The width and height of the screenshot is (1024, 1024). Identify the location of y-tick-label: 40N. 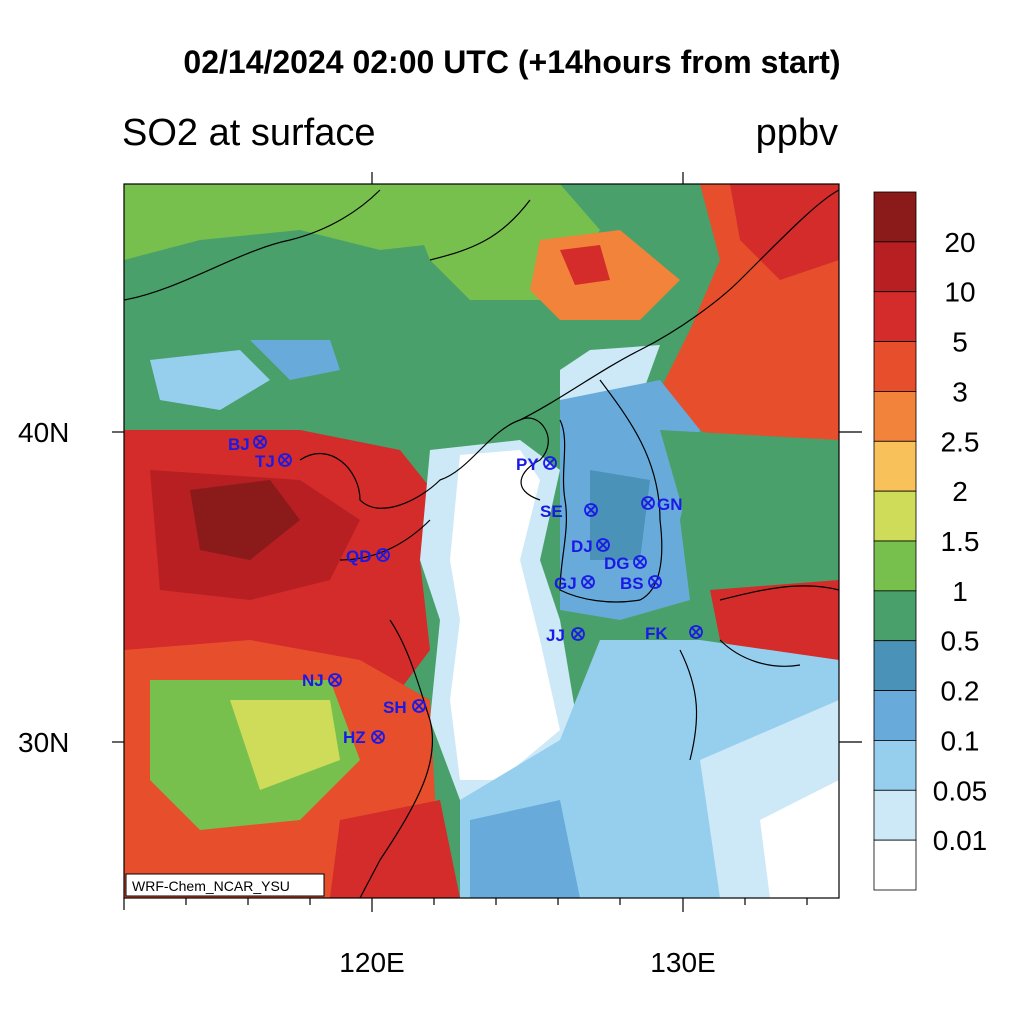
(43, 432).